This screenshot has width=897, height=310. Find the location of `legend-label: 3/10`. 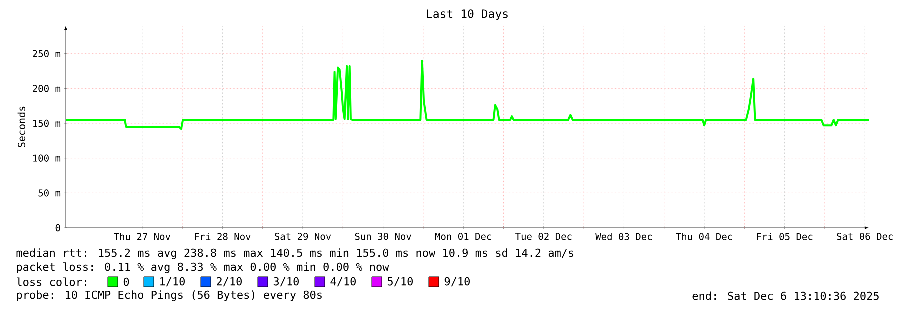

legend-label: 3/10 is located at coordinates (286, 282).